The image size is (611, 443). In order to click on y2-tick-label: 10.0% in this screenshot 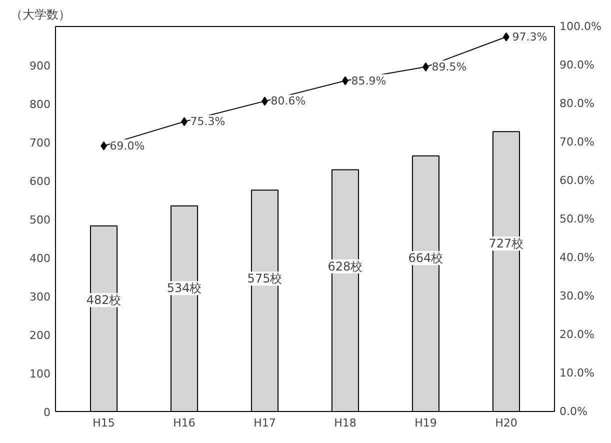, I will do `click(577, 373)`.